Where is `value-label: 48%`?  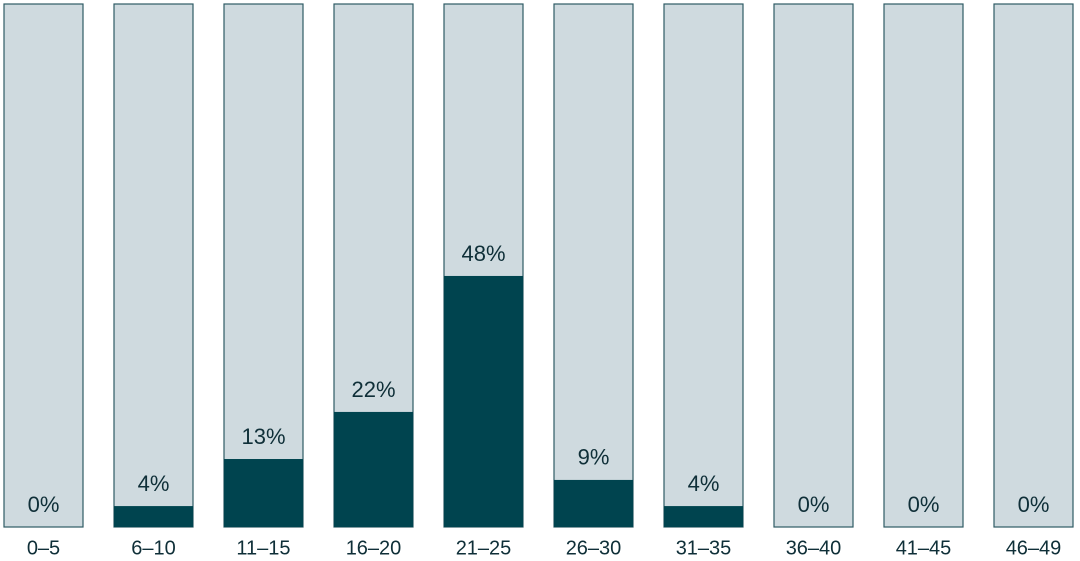
value-label: 48% is located at coordinates (483, 253).